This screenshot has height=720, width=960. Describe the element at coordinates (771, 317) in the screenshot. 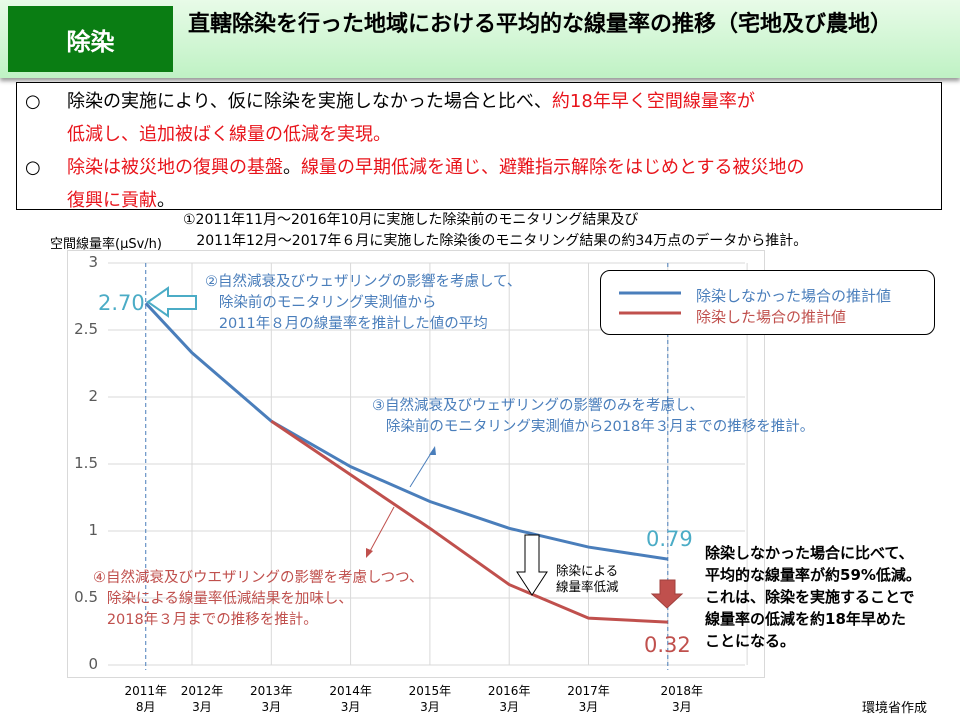

I see `legend-item-decon: 除染した場合の推計値` at that location.